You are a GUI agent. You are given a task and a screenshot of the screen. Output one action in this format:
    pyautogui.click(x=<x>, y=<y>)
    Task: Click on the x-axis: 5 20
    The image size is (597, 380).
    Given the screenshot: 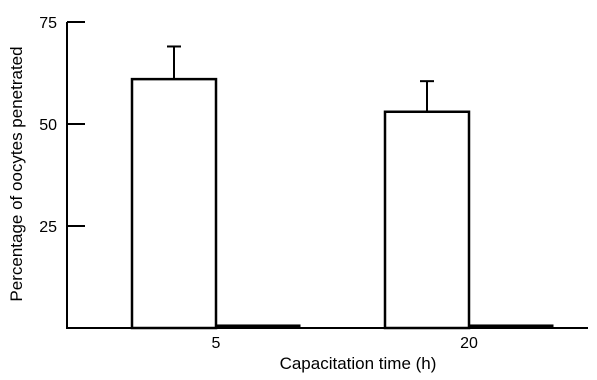 What is the action you would take?
    pyautogui.click(x=327, y=339)
    